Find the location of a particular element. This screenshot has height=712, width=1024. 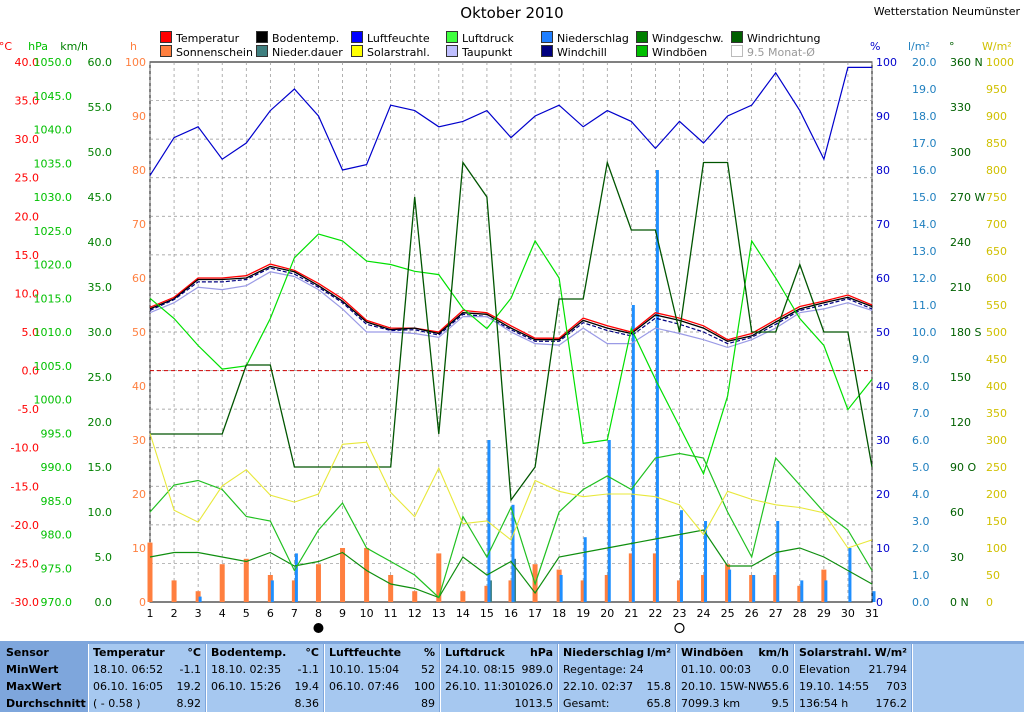

stats-panel-empty is located at coordinates (968, 678).